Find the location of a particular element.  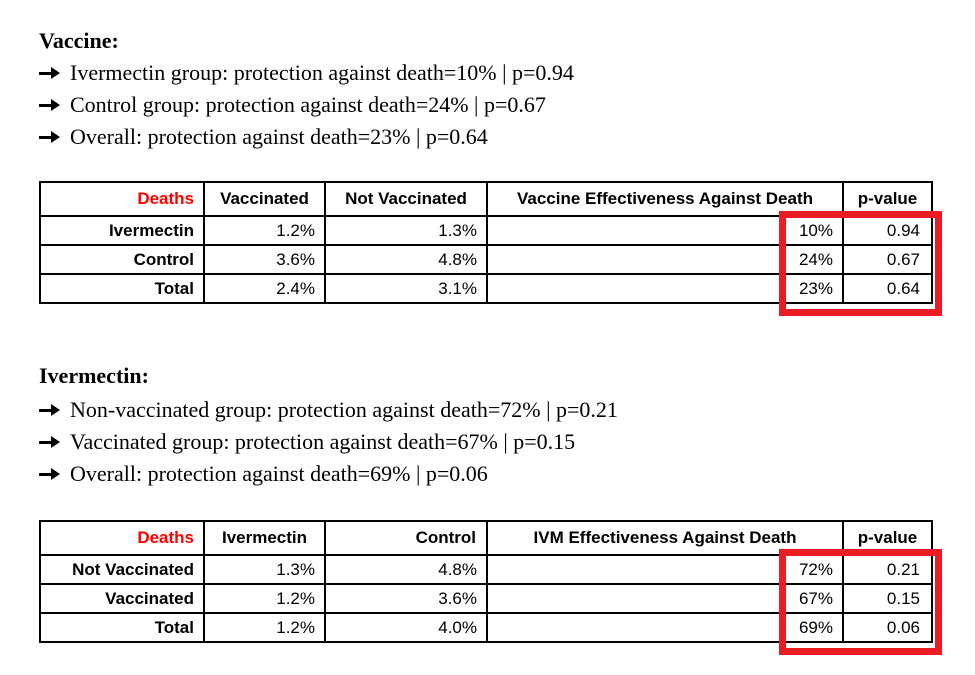

column-header-vaccinated: Vaccinated is located at coordinates (264, 199).